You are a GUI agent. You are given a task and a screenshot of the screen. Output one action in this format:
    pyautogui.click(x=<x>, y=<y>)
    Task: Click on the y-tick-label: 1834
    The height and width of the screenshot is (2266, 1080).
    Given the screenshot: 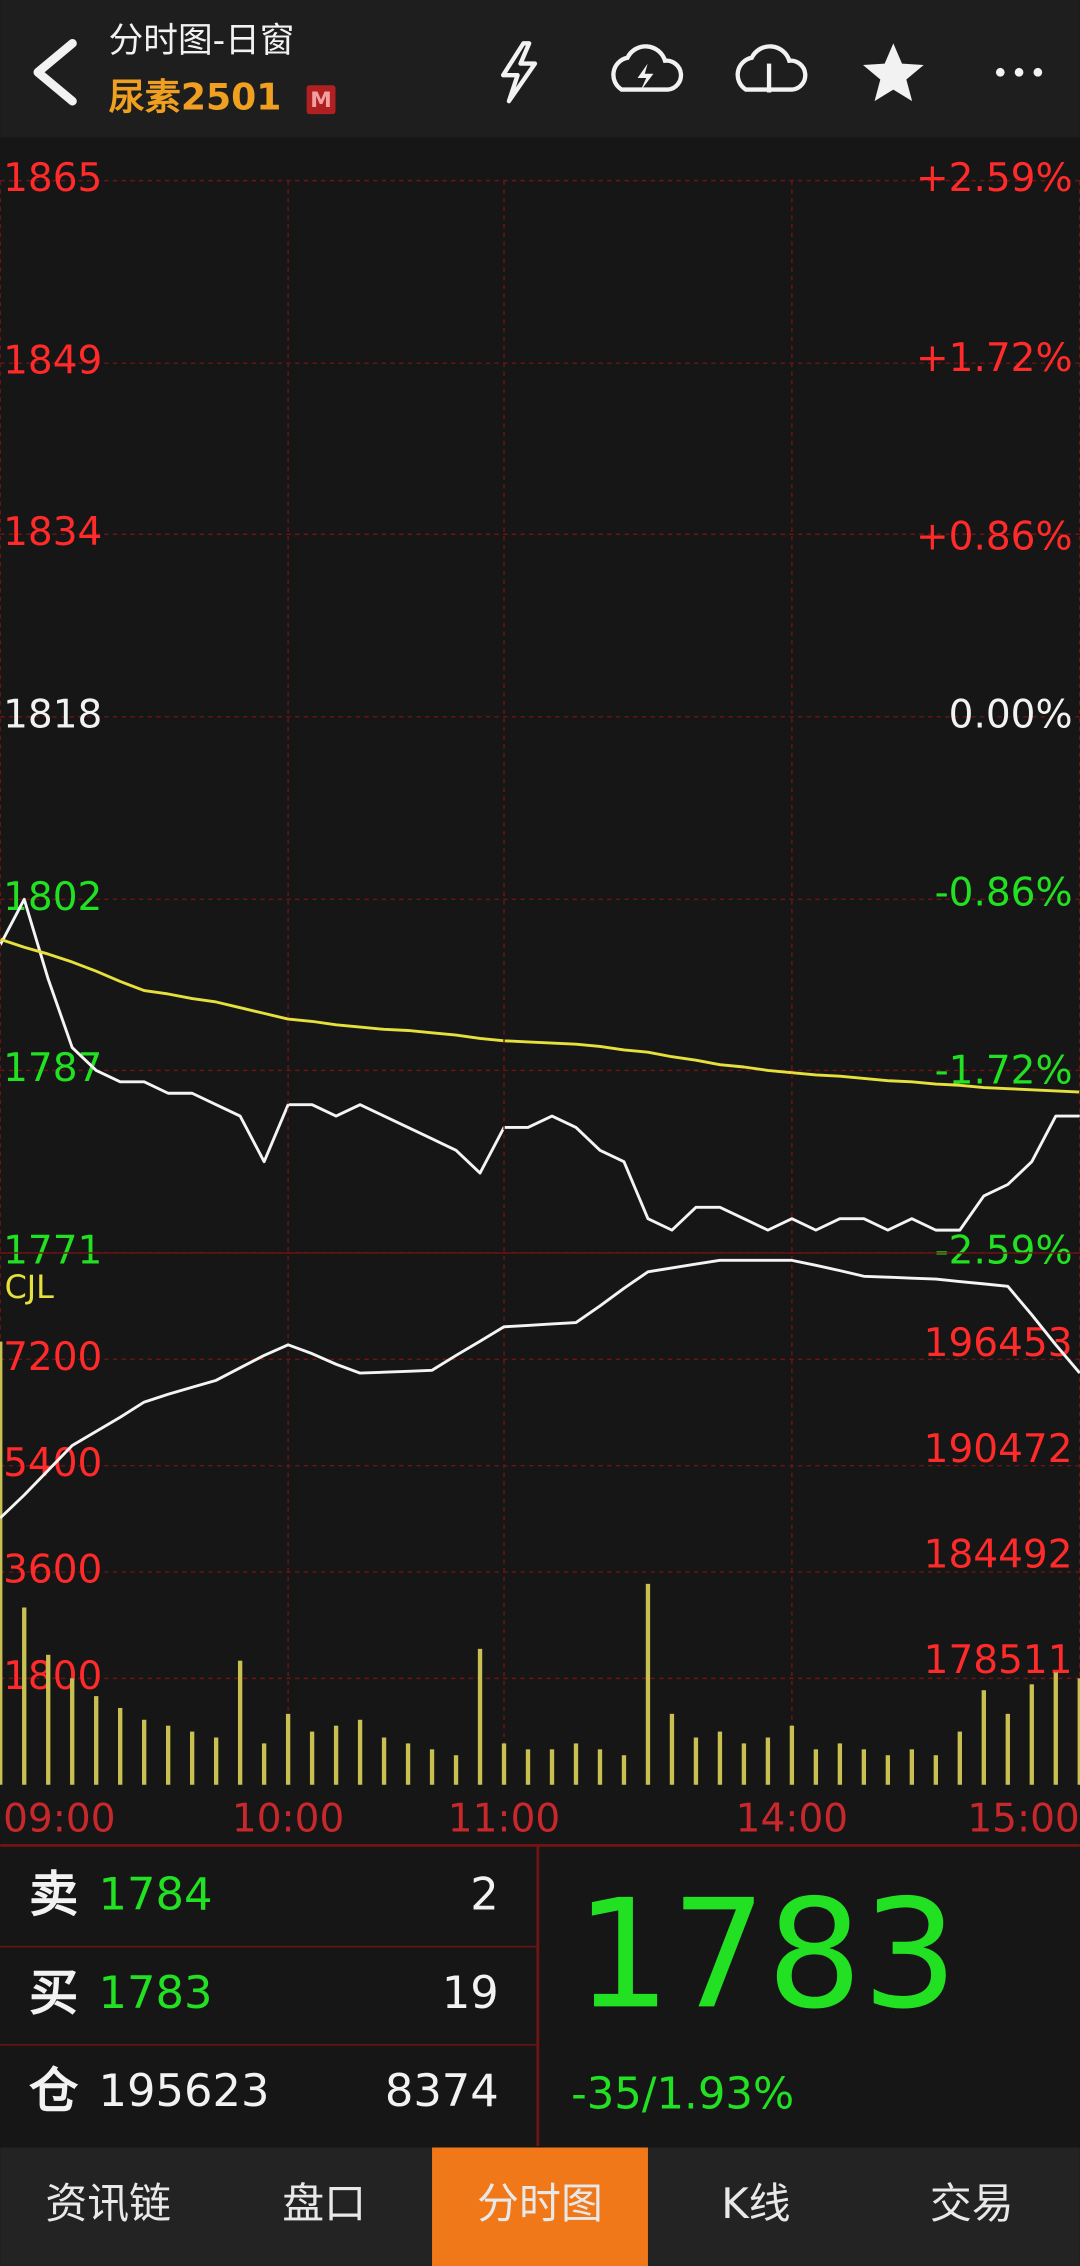 What is the action you would take?
    pyautogui.click(x=52, y=532)
    